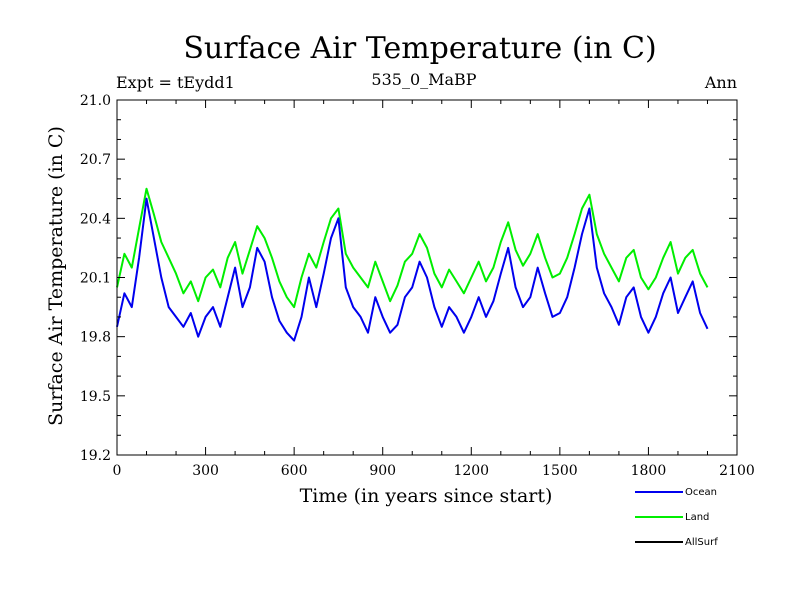  I want to click on y-tick-label: 21.0, so click(95, 101).